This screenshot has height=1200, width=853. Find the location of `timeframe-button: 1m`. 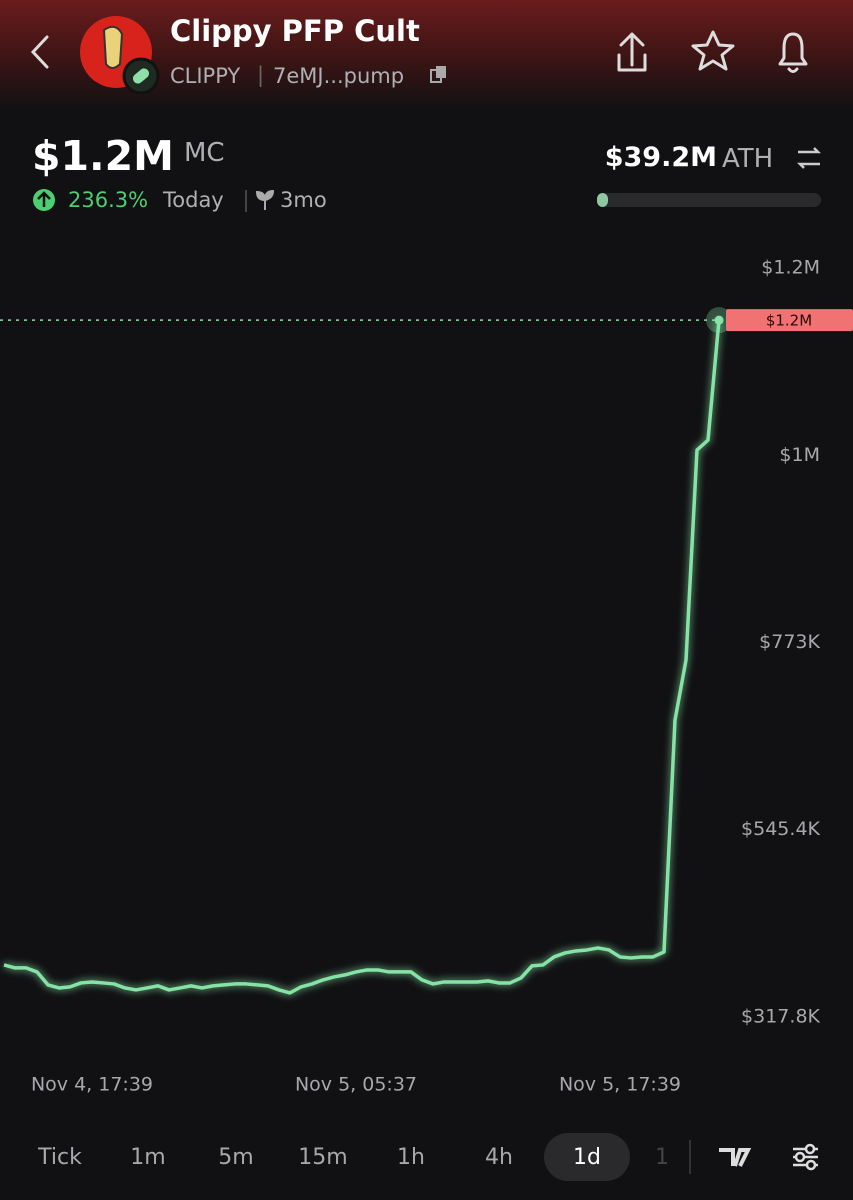

timeframe-button: 1m is located at coordinates (147, 1157).